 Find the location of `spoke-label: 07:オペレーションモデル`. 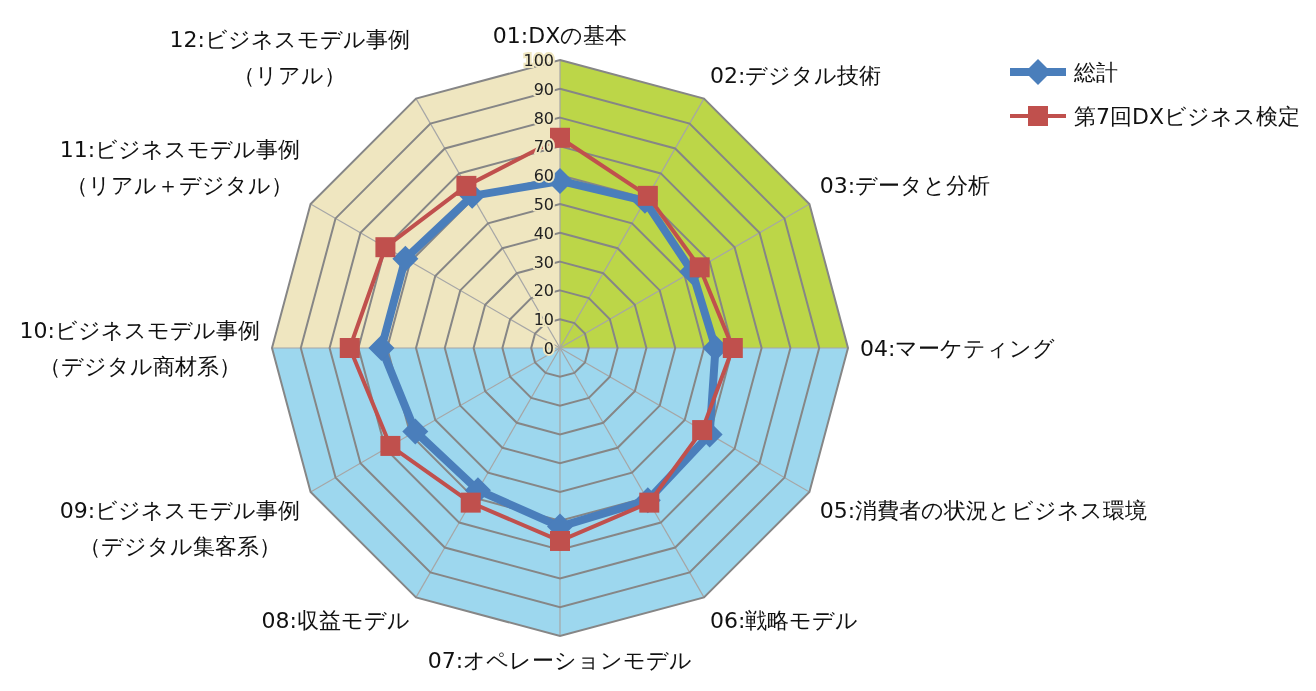

spoke-label: 07:オペレーションモデル is located at coordinates (560, 660).